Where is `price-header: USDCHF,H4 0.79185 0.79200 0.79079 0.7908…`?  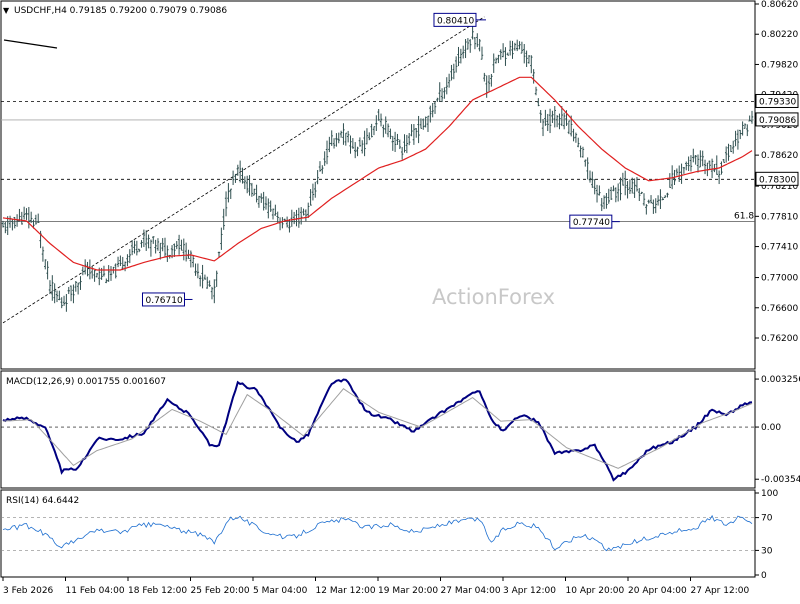
price-header: USDCHF,H4 0.79185 0.79200 0.79079 0.7908… is located at coordinates (120, 11).